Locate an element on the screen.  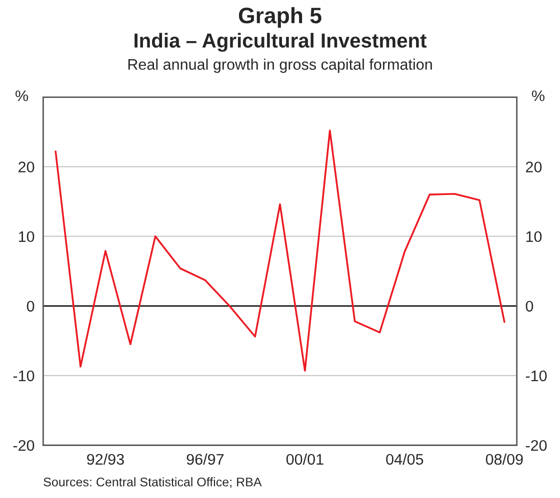
y-tick-label: 0 is located at coordinates (30, 306).